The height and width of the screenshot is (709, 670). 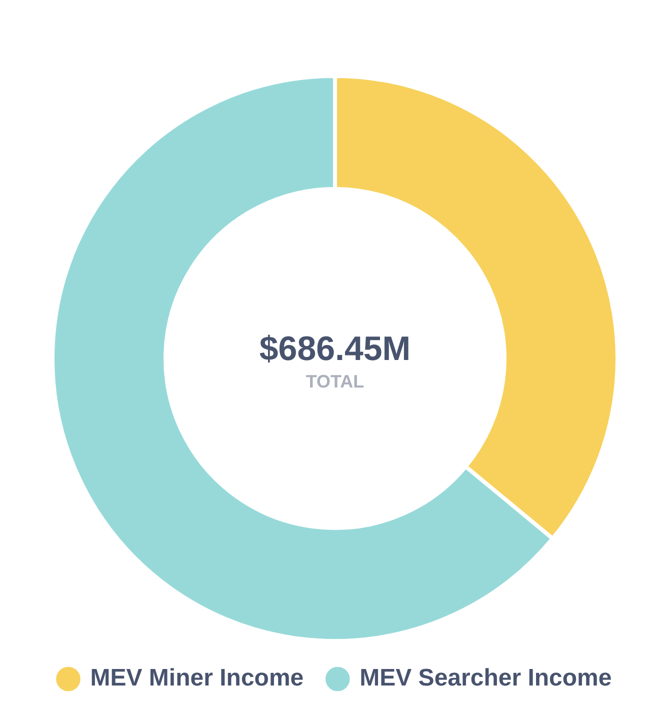 What do you see at coordinates (335, 381) in the screenshot?
I see `text: TOTAL` at bounding box center [335, 381].